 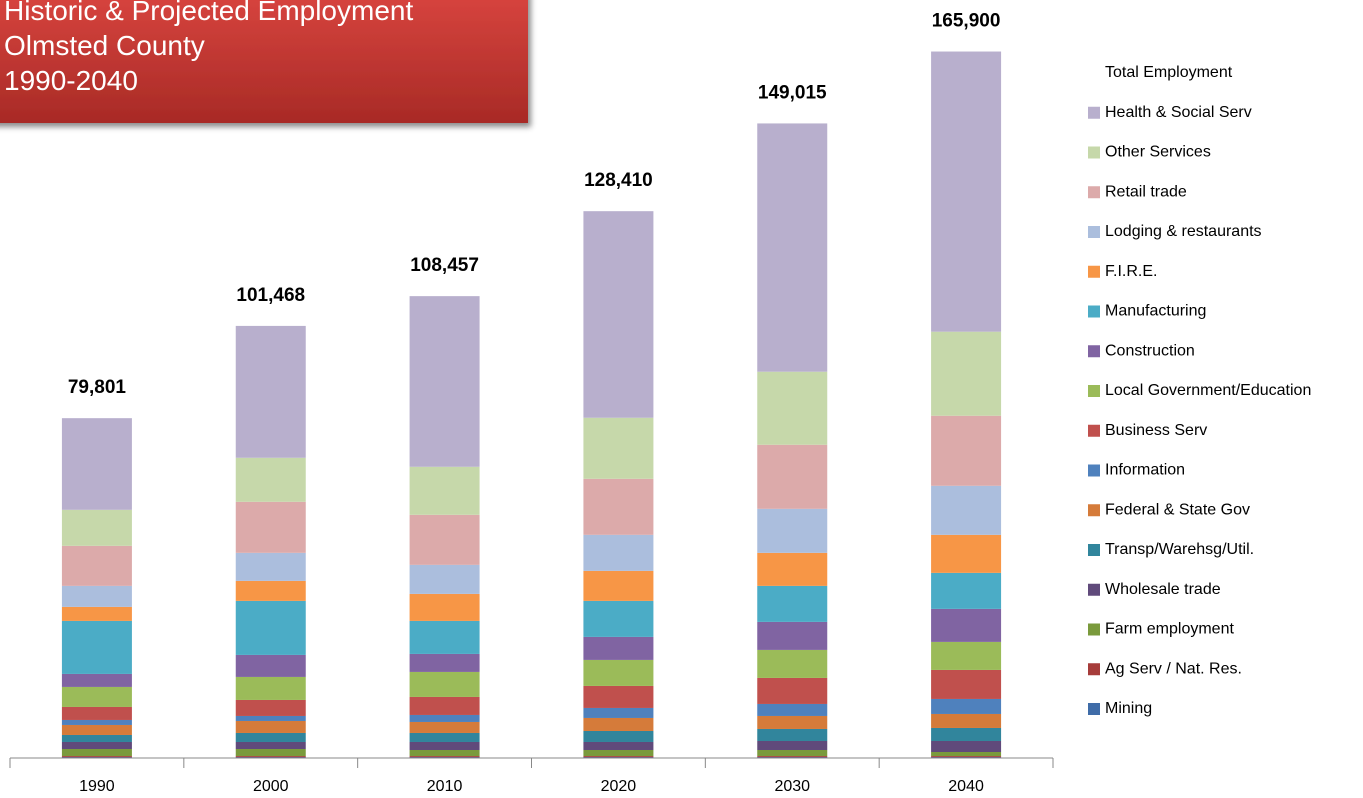 I want to click on total-label: 128,410, so click(x=618, y=180).